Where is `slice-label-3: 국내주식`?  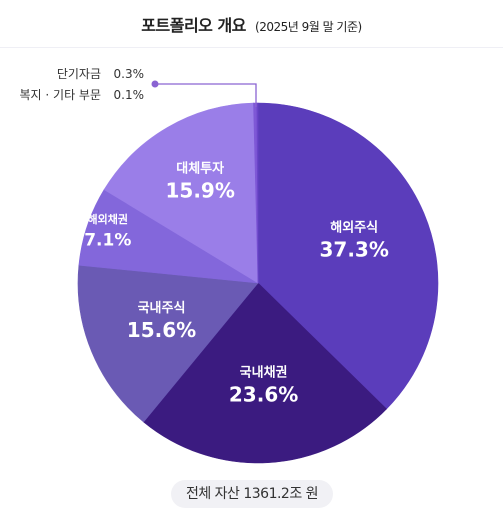
slice-label-3: 국내주식 is located at coordinates (162, 308).